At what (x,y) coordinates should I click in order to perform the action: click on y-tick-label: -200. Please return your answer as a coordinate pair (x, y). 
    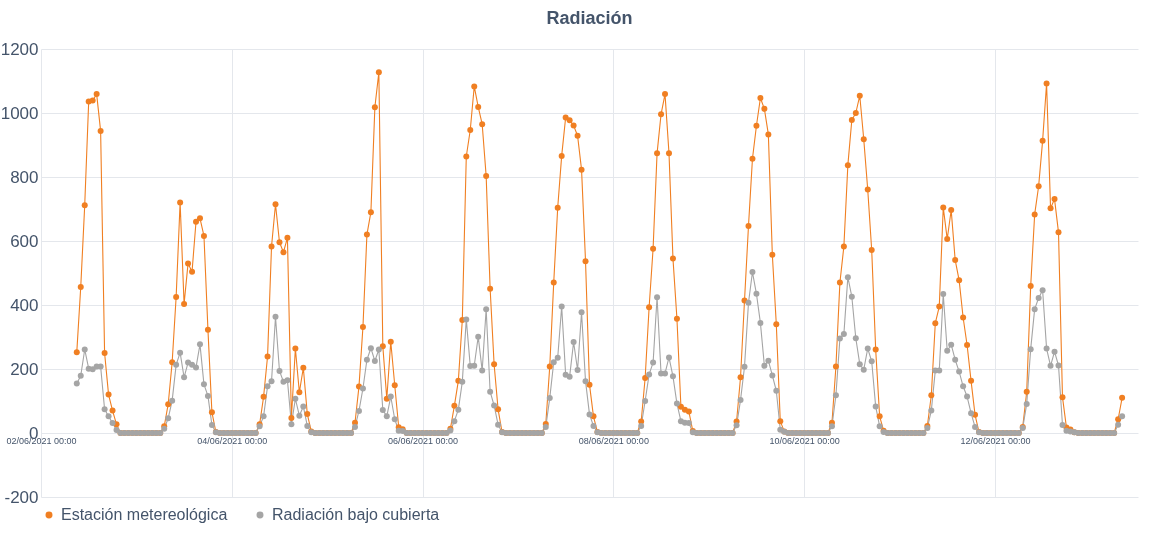
    Looking at the image, I should click on (21, 497).